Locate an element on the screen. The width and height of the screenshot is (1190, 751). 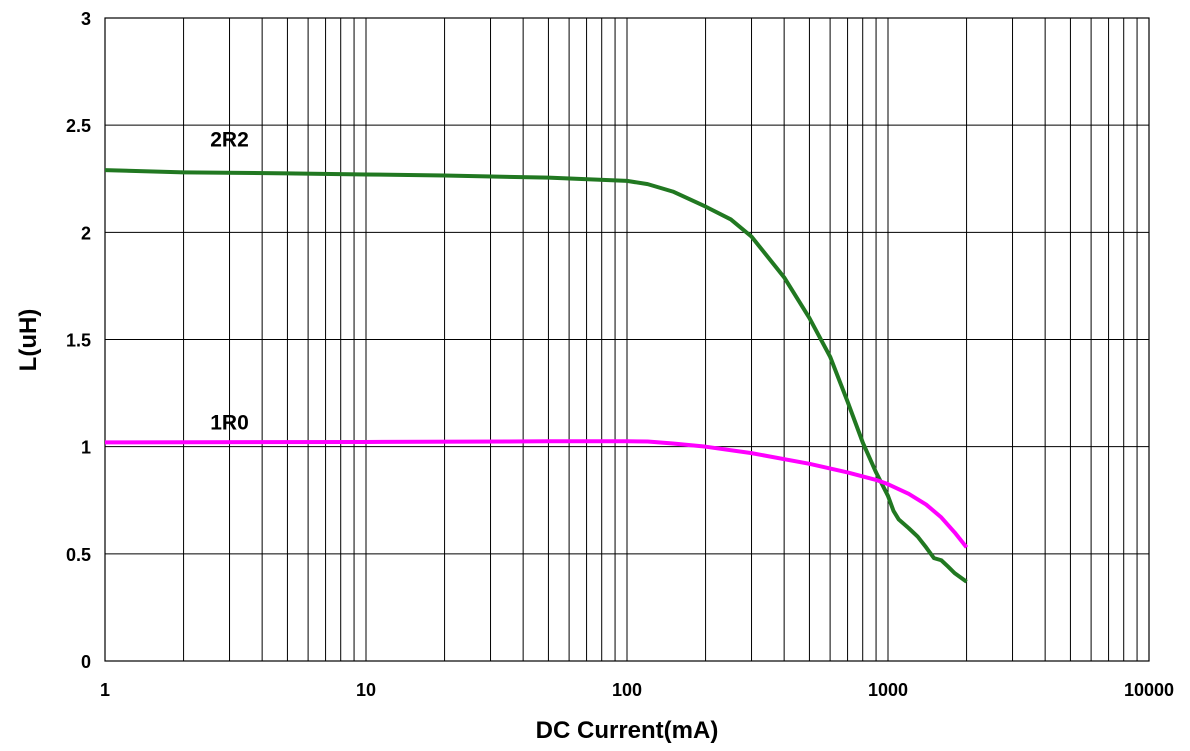
x-tick-label: 1000 is located at coordinates (888, 690).